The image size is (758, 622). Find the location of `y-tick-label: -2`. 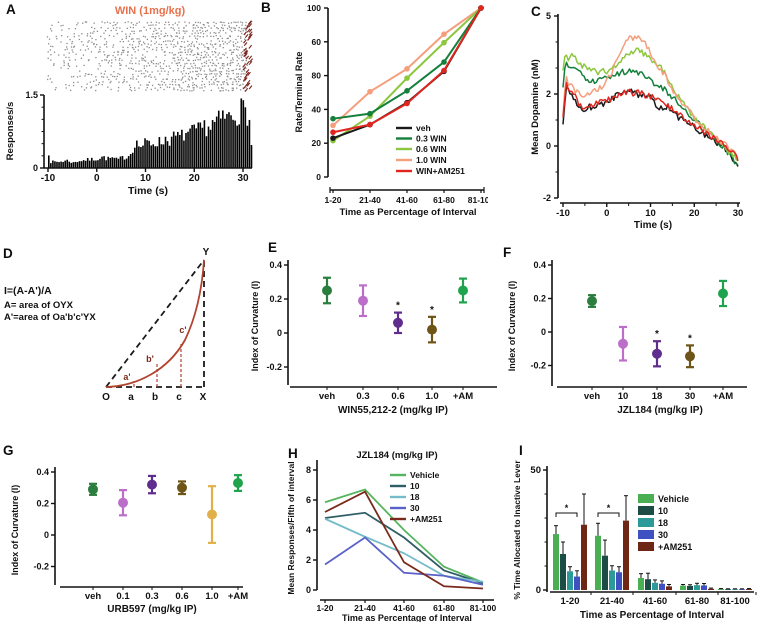

y-tick-label: -2 is located at coordinates (547, 198).